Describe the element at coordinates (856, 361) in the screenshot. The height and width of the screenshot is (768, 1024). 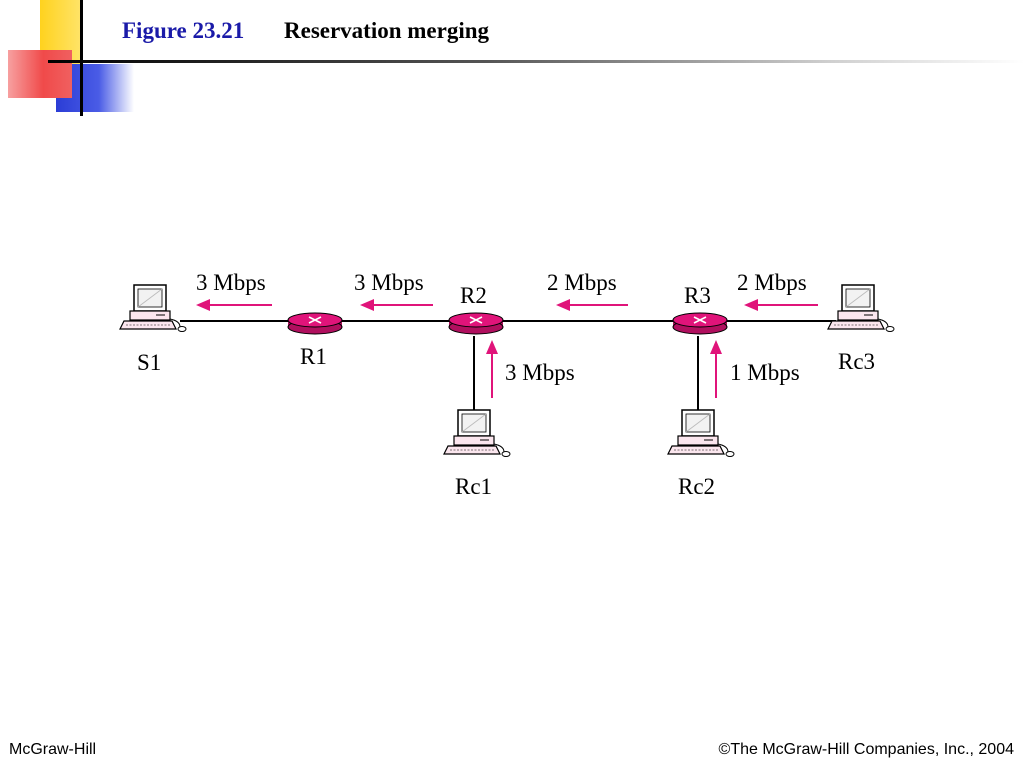
I see `node-label-rc3: Rc3` at that location.